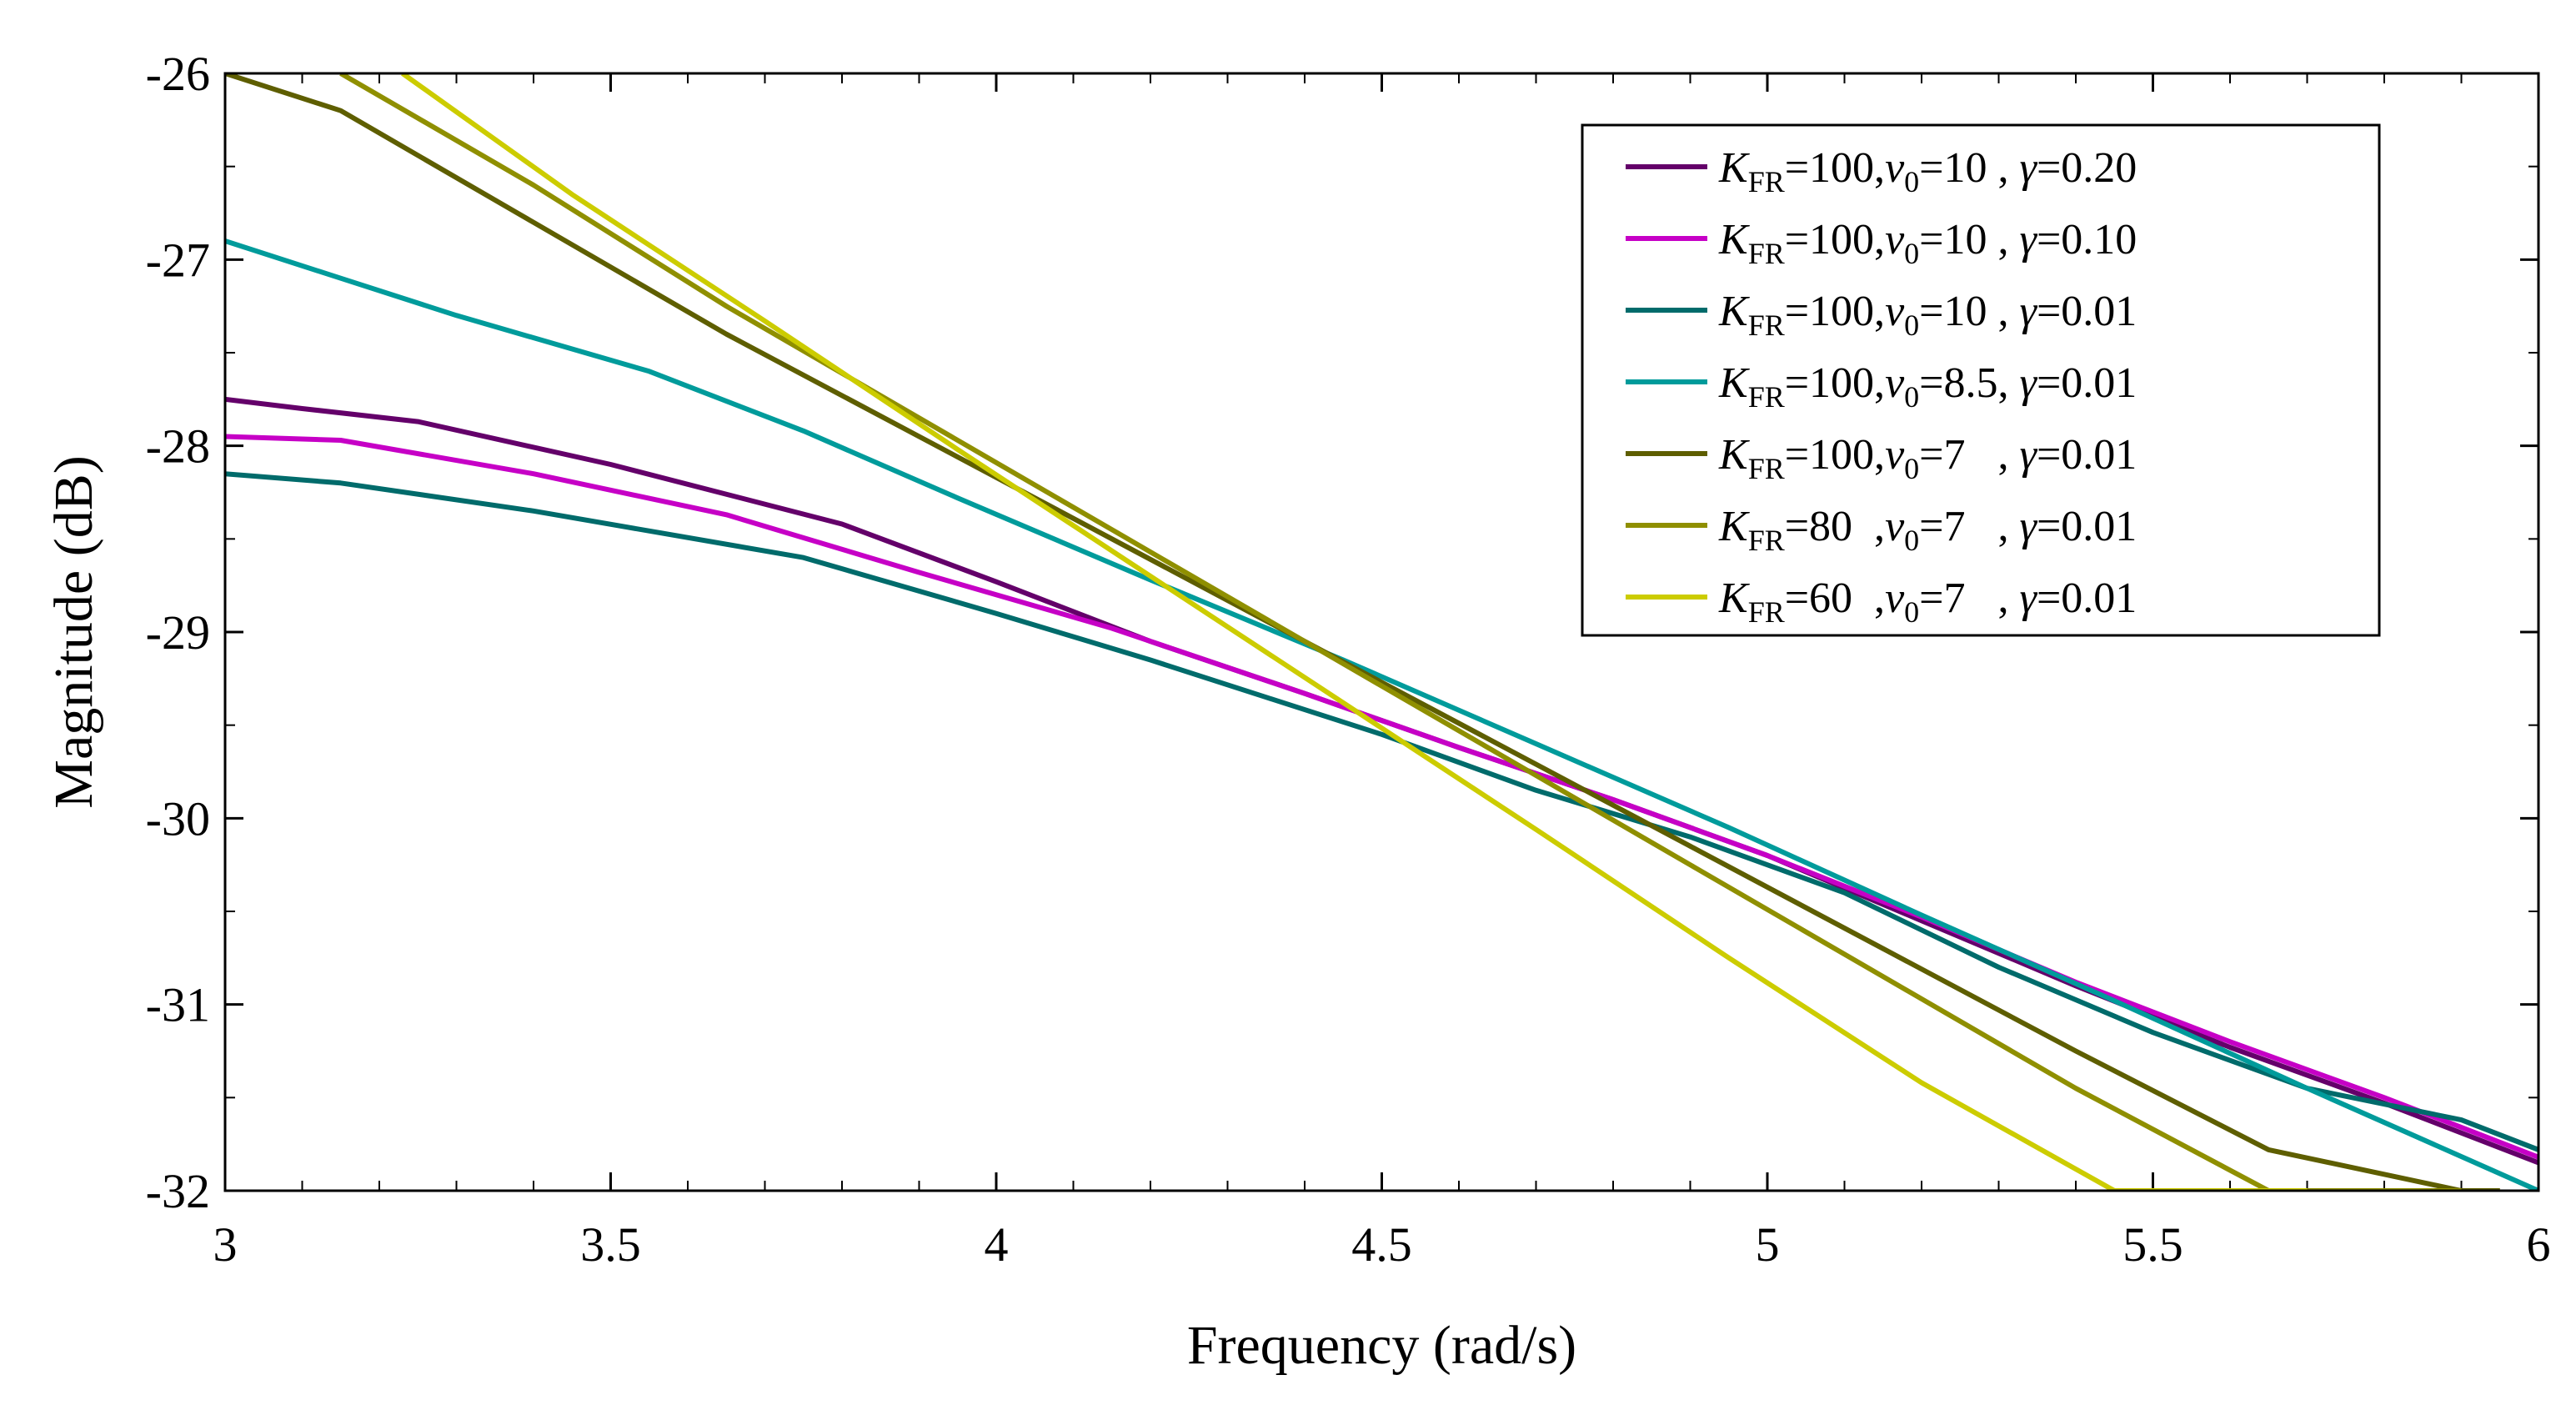 This screenshot has height=1405, width=2576. What do you see at coordinates (73, 631) in the screenshot?
I see `y-axis-title: Magnitude (dB)` at bounding box center [73, 631].